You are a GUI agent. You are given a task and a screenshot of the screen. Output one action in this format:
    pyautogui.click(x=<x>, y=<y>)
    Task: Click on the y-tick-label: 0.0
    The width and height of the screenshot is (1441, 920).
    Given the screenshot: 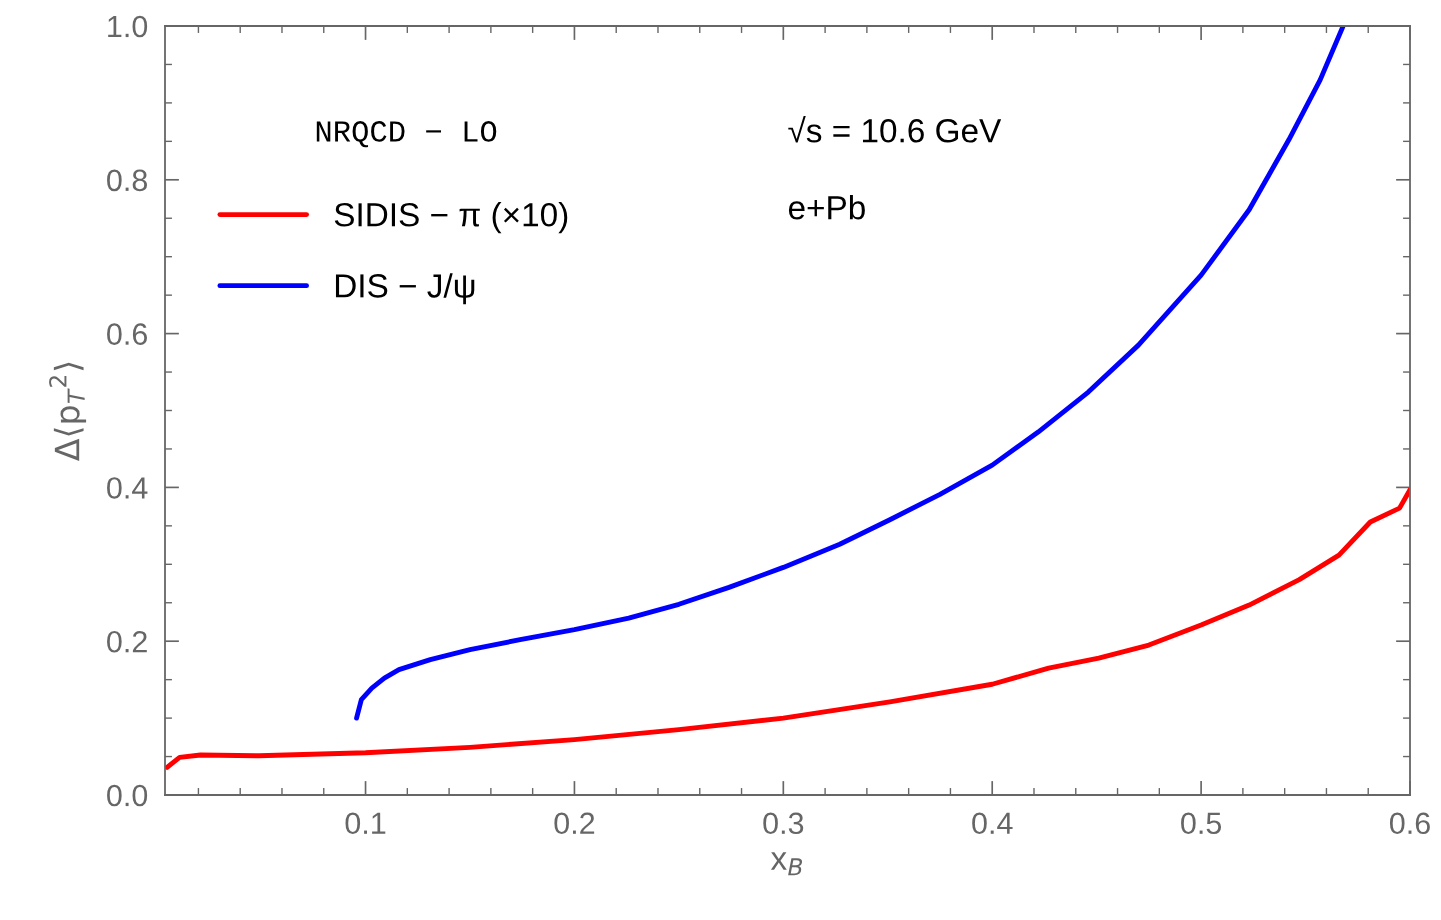 What is the action you would take?
    pyautogui.click(x=127, y=795)
    